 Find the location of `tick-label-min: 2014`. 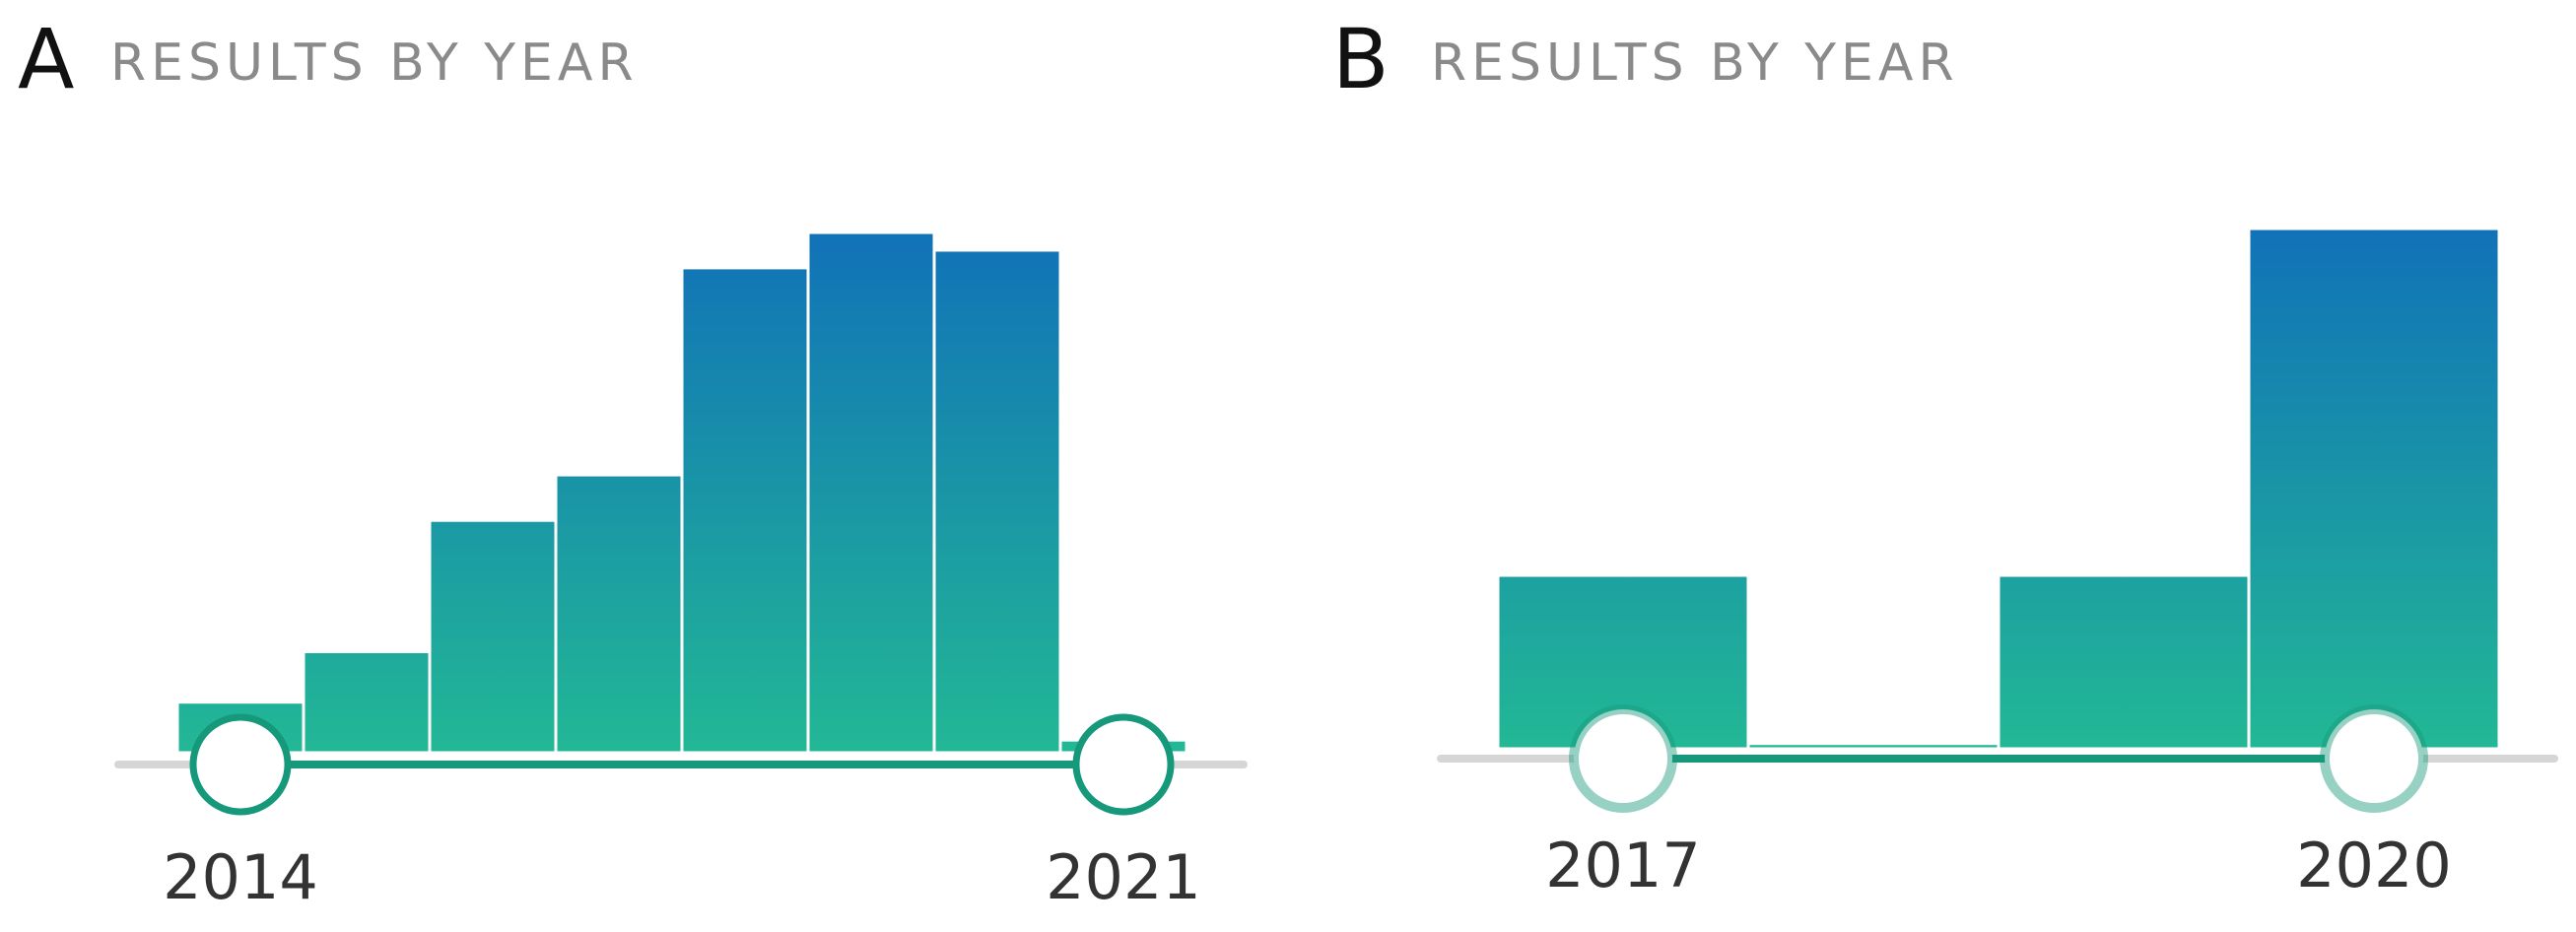

tick-label-min: 2014 is located at coordinates (240, 877).